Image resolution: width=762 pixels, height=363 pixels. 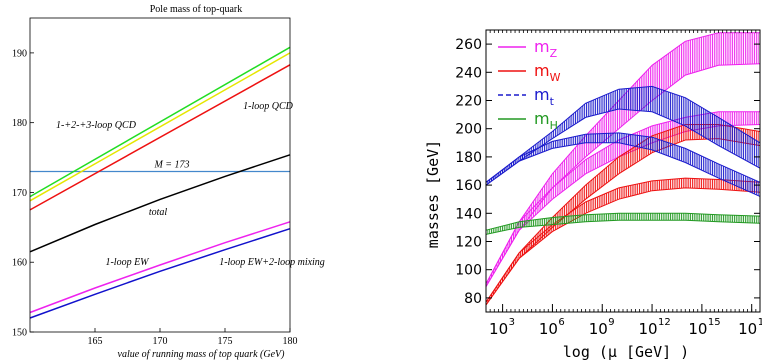 What do you see at coordinates (196, 9) in the screenshot?
I see `left-chart-title: Pole mass of top-quark` at bounding box center [196, 9].